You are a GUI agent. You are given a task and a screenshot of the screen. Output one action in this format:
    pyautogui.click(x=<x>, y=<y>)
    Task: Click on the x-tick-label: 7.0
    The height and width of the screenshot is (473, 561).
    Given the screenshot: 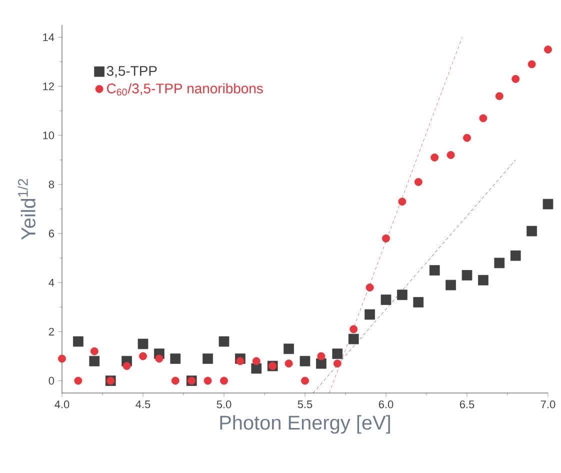 What is the action you would take?
    pyautogui.click(x=548, y=404)
    